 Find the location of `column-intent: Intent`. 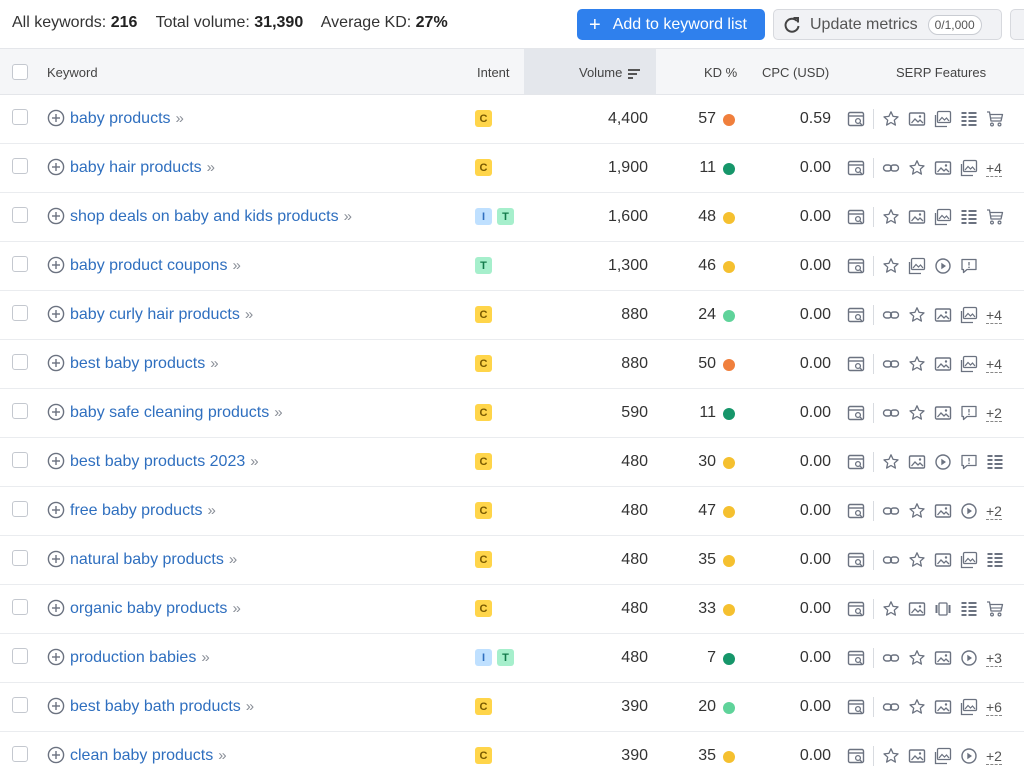

column-intent: Intent is located at coordinates (493, 72).